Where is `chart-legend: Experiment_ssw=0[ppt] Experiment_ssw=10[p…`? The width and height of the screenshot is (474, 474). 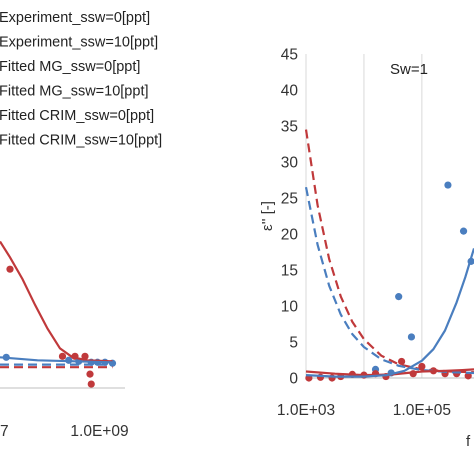
chart-legend: Experiment_ssw=0[ppt] Experiment_ssw=10[p… is located at coordinates (81, 79).